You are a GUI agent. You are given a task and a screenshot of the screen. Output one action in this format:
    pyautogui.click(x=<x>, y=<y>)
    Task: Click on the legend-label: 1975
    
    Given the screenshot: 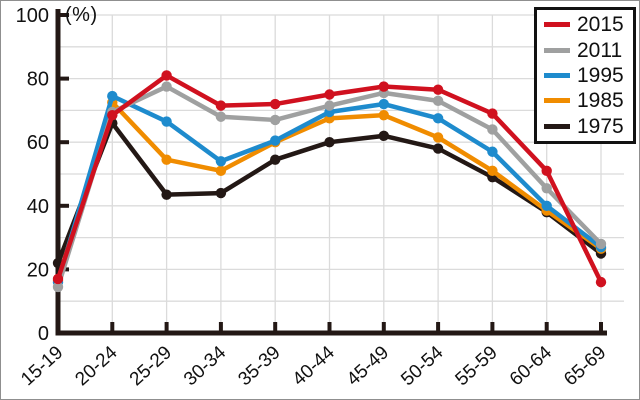 What is the action you would take?
    pyautogui.click(x=600, y=126)
    